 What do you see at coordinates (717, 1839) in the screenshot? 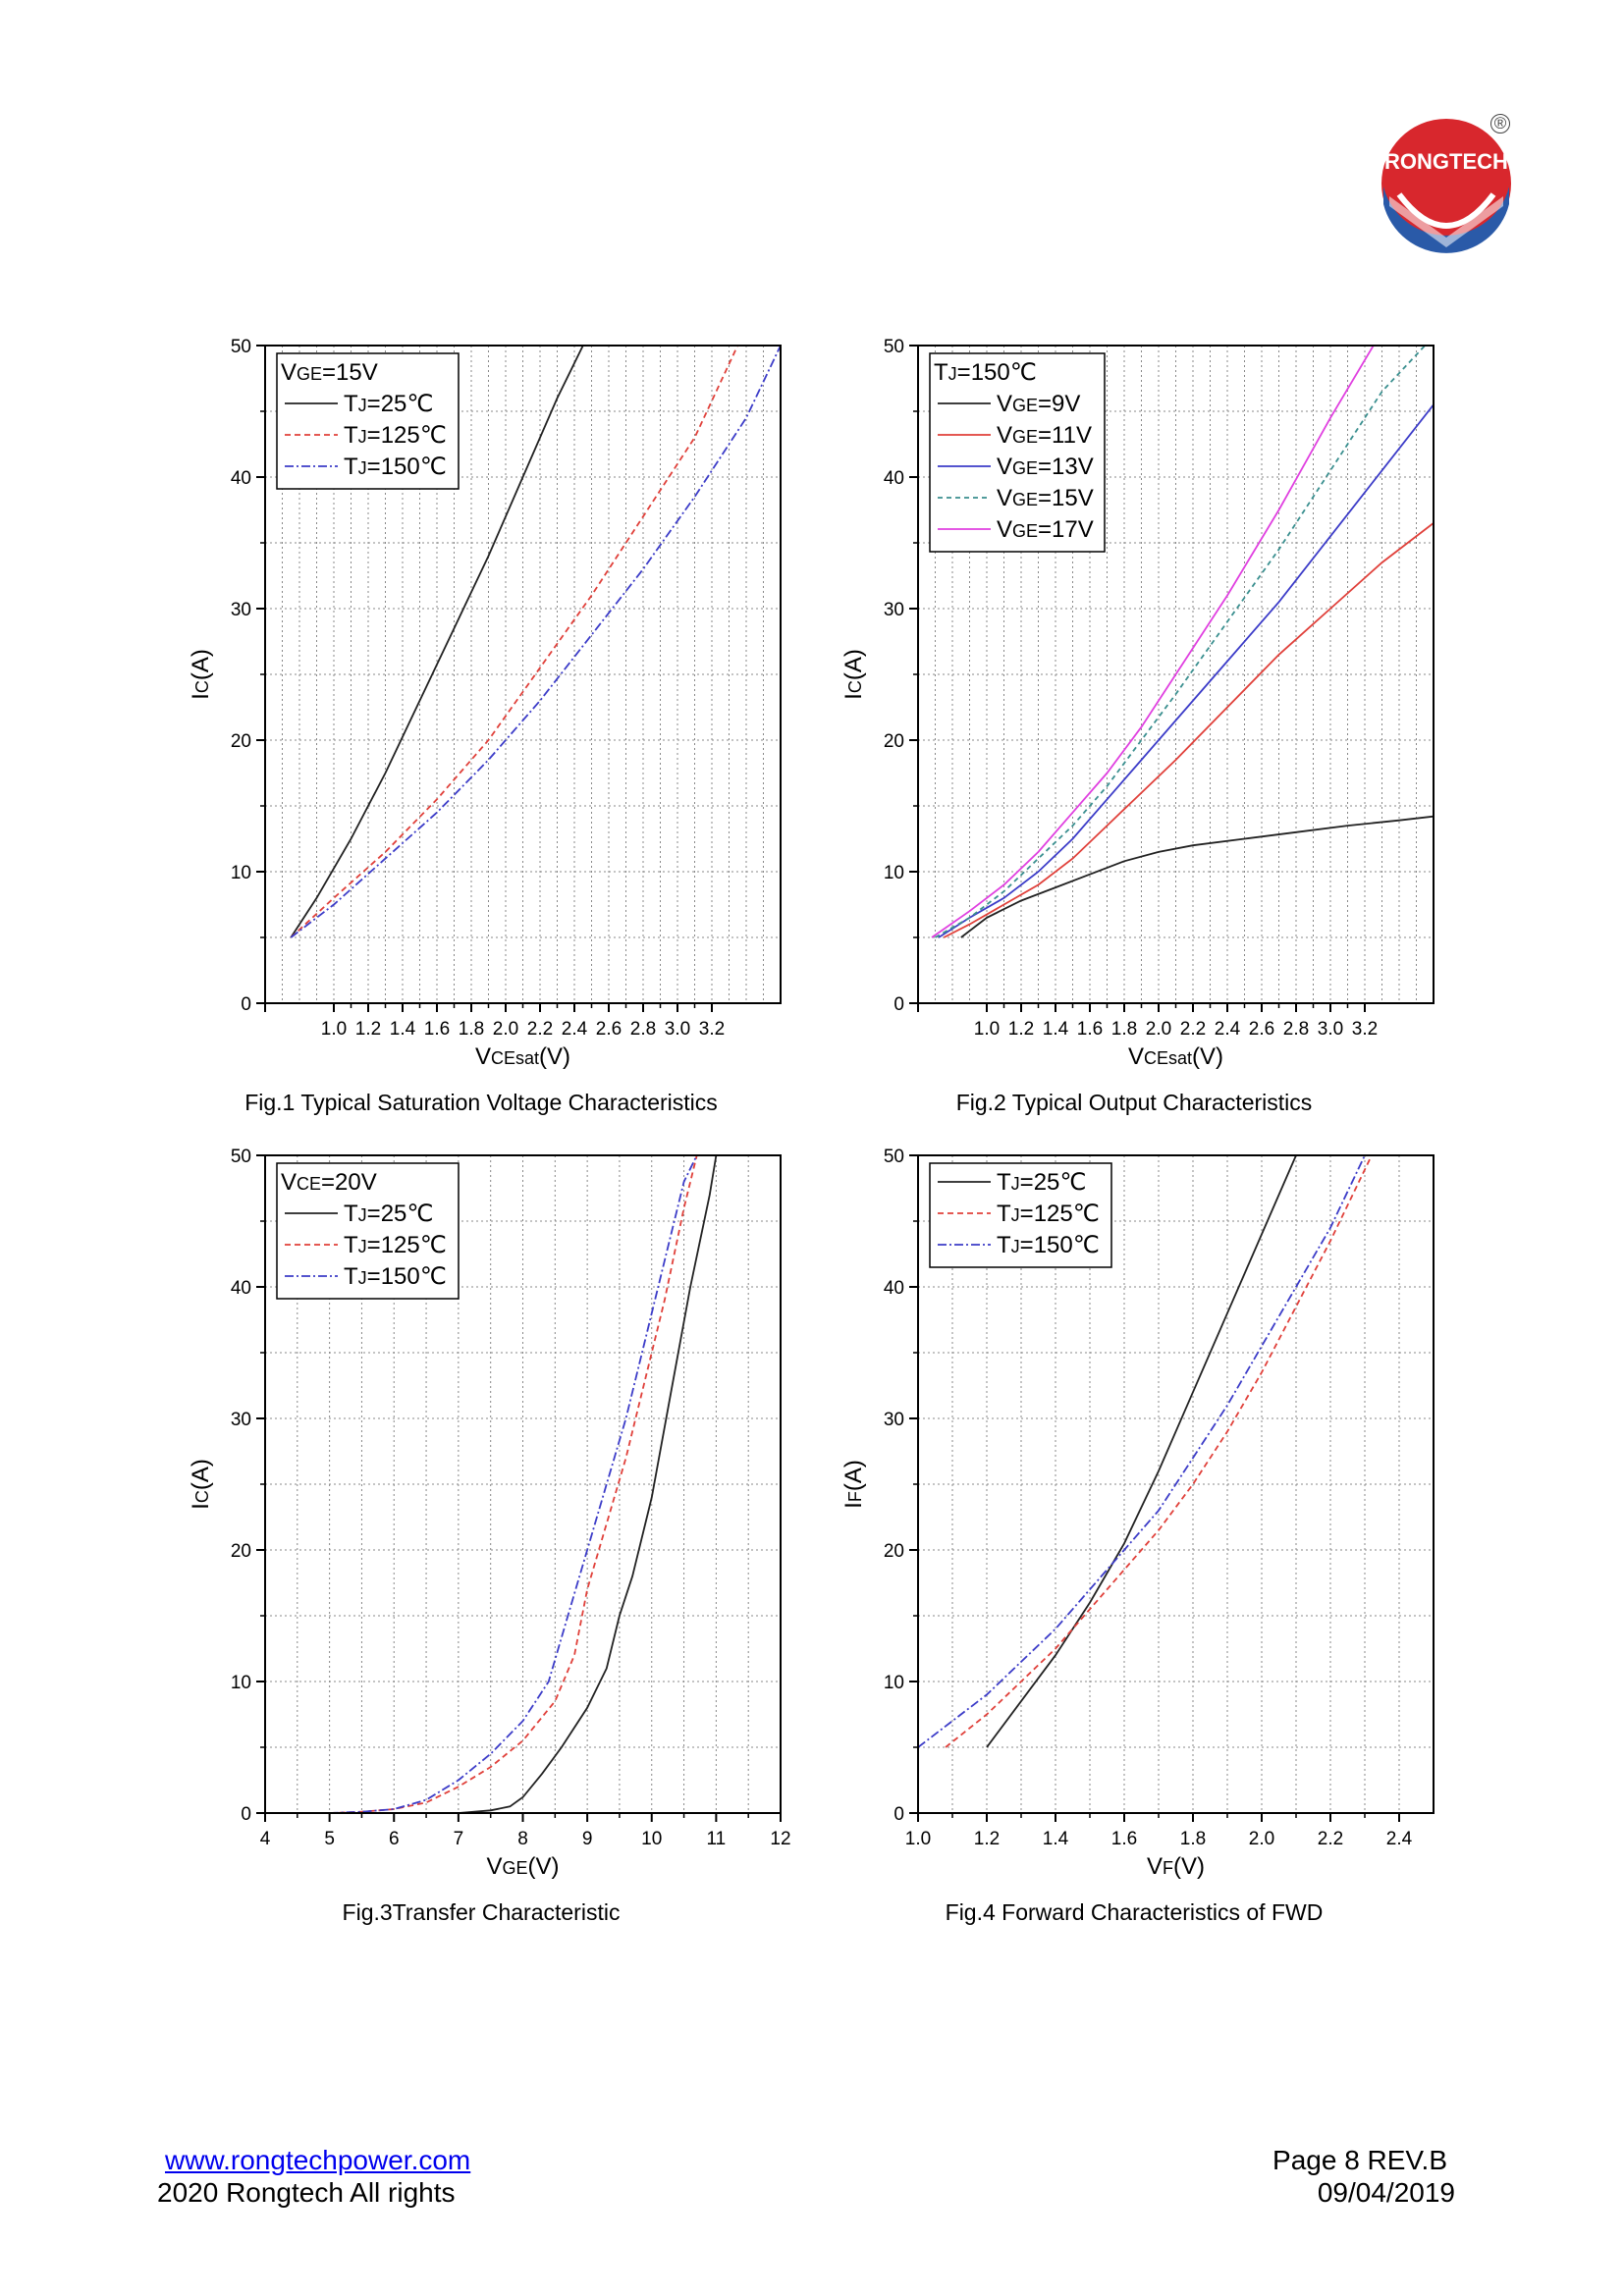
I see `x-tick-label: 11` at bounding box center [717, 1839].